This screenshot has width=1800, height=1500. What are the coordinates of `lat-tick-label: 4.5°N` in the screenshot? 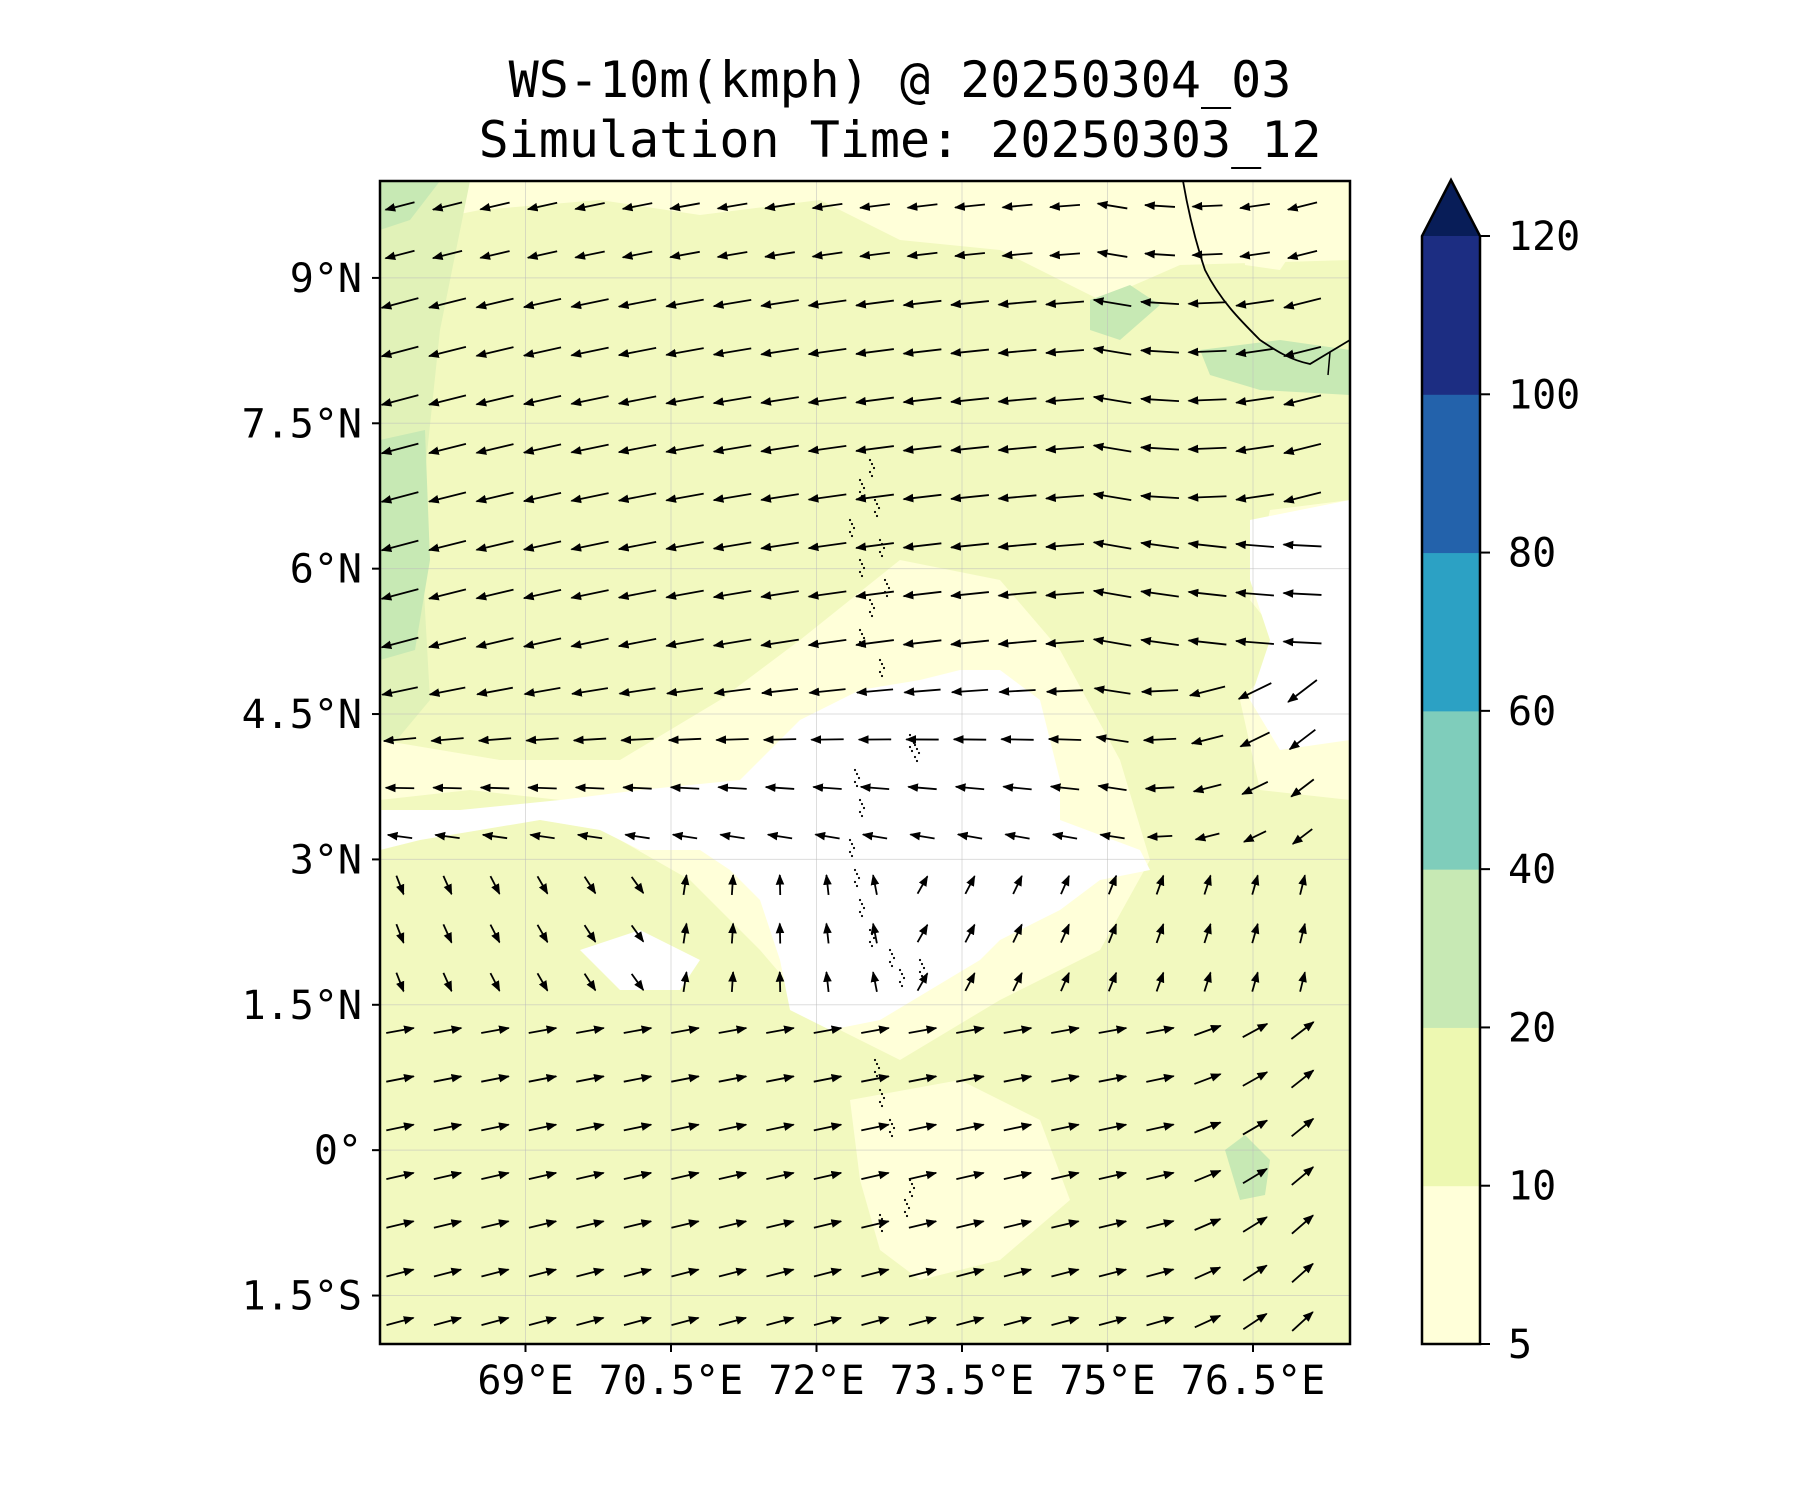 It's located at (302, 715).